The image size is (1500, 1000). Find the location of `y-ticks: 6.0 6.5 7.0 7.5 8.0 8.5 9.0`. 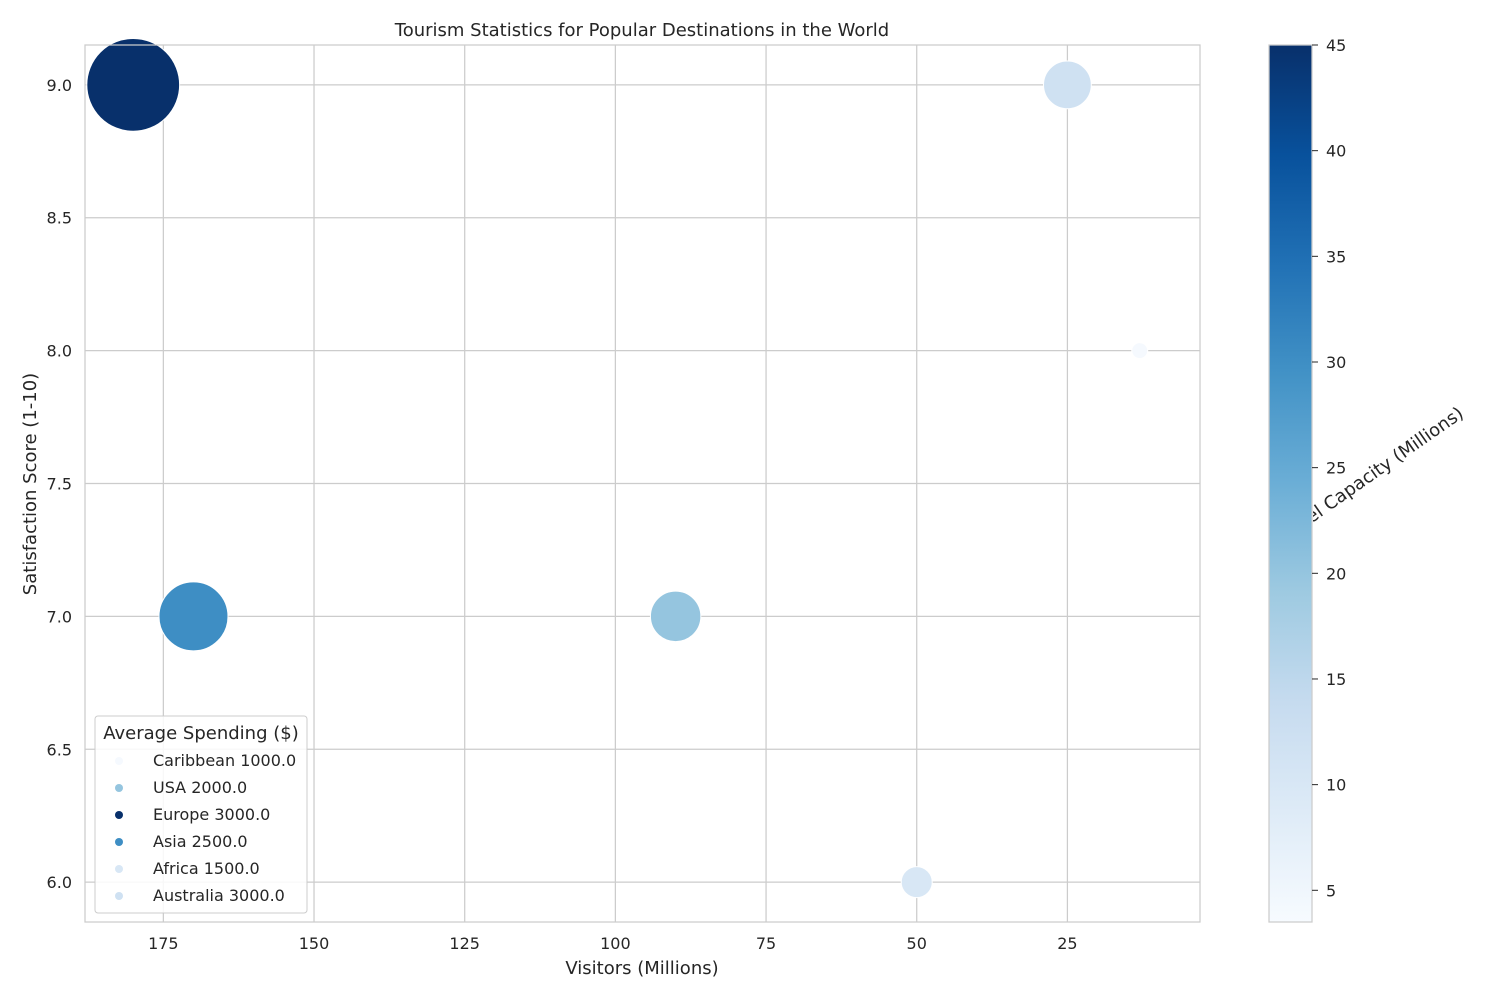

y-ticks: 6.0 6.5 7.0 7.5 8.0 8.5 9.0 is located at coordinates (59, 484).